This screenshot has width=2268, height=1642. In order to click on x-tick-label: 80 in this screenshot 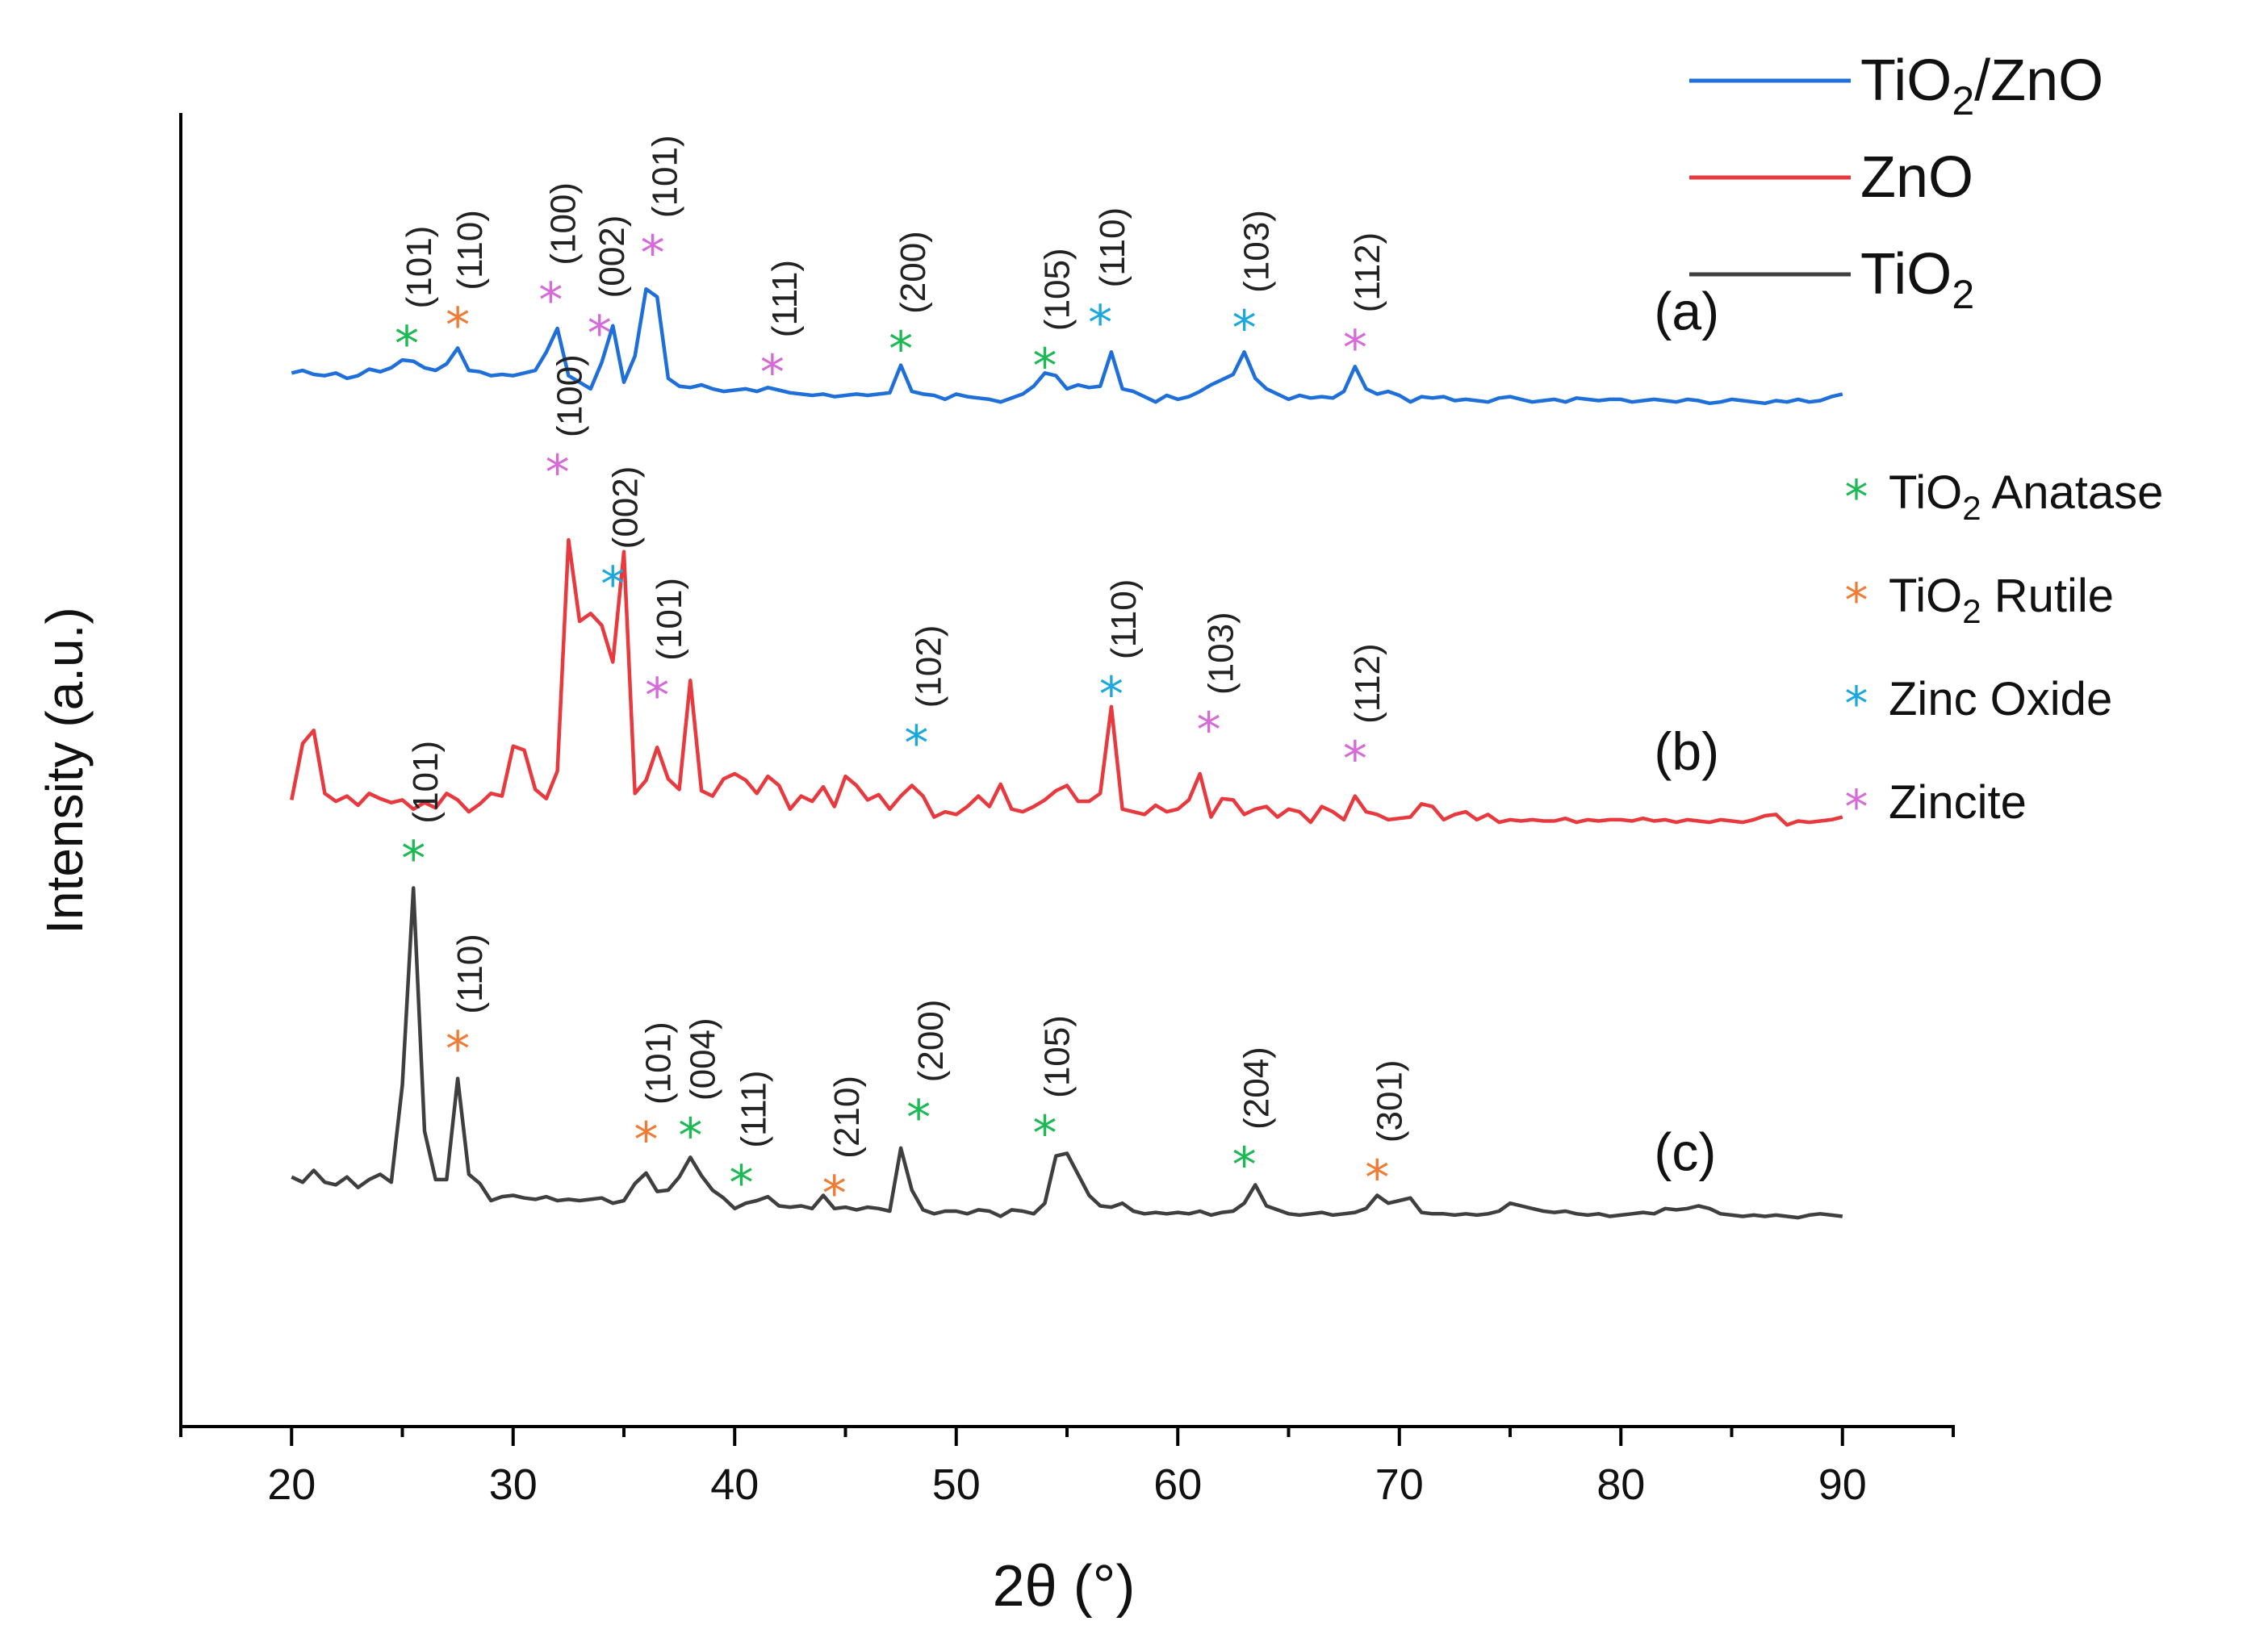, I will do `click(1621, 1484)`.